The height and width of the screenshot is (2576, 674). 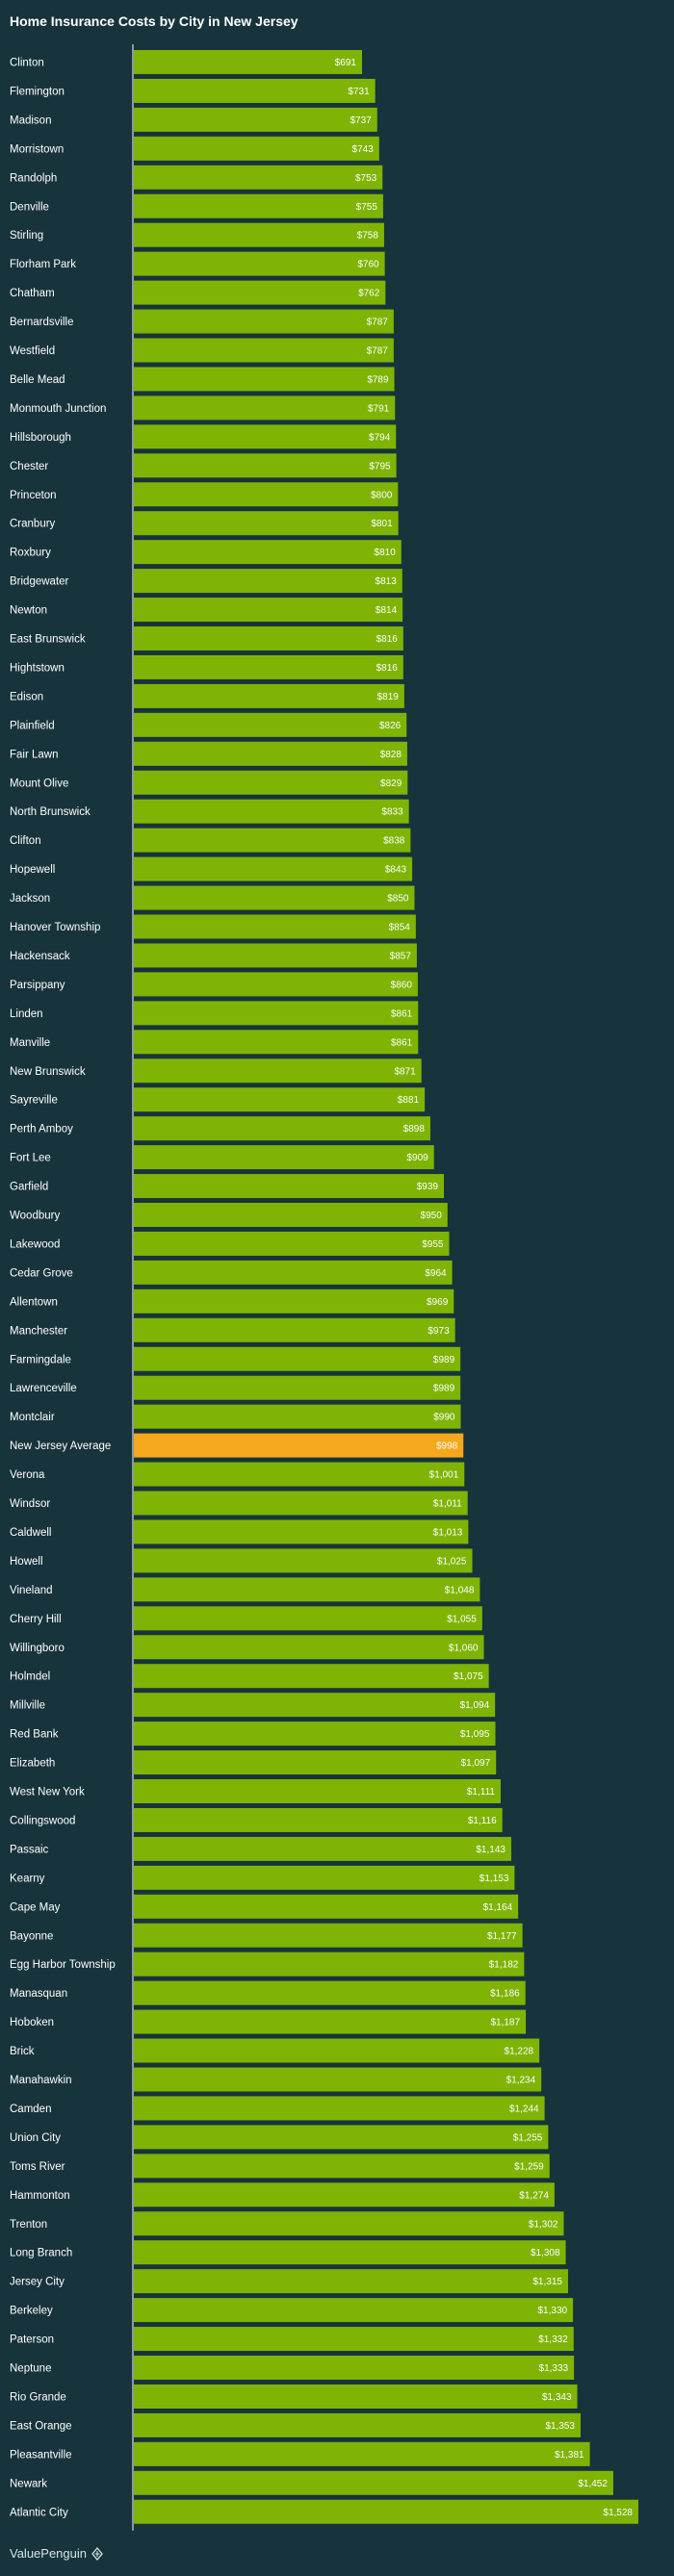 I want to click on category-label: Jackson, so click(x=30, y=899).